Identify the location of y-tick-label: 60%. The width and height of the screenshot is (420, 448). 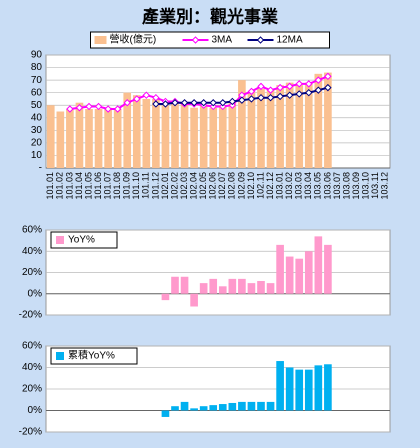
(32, 230).